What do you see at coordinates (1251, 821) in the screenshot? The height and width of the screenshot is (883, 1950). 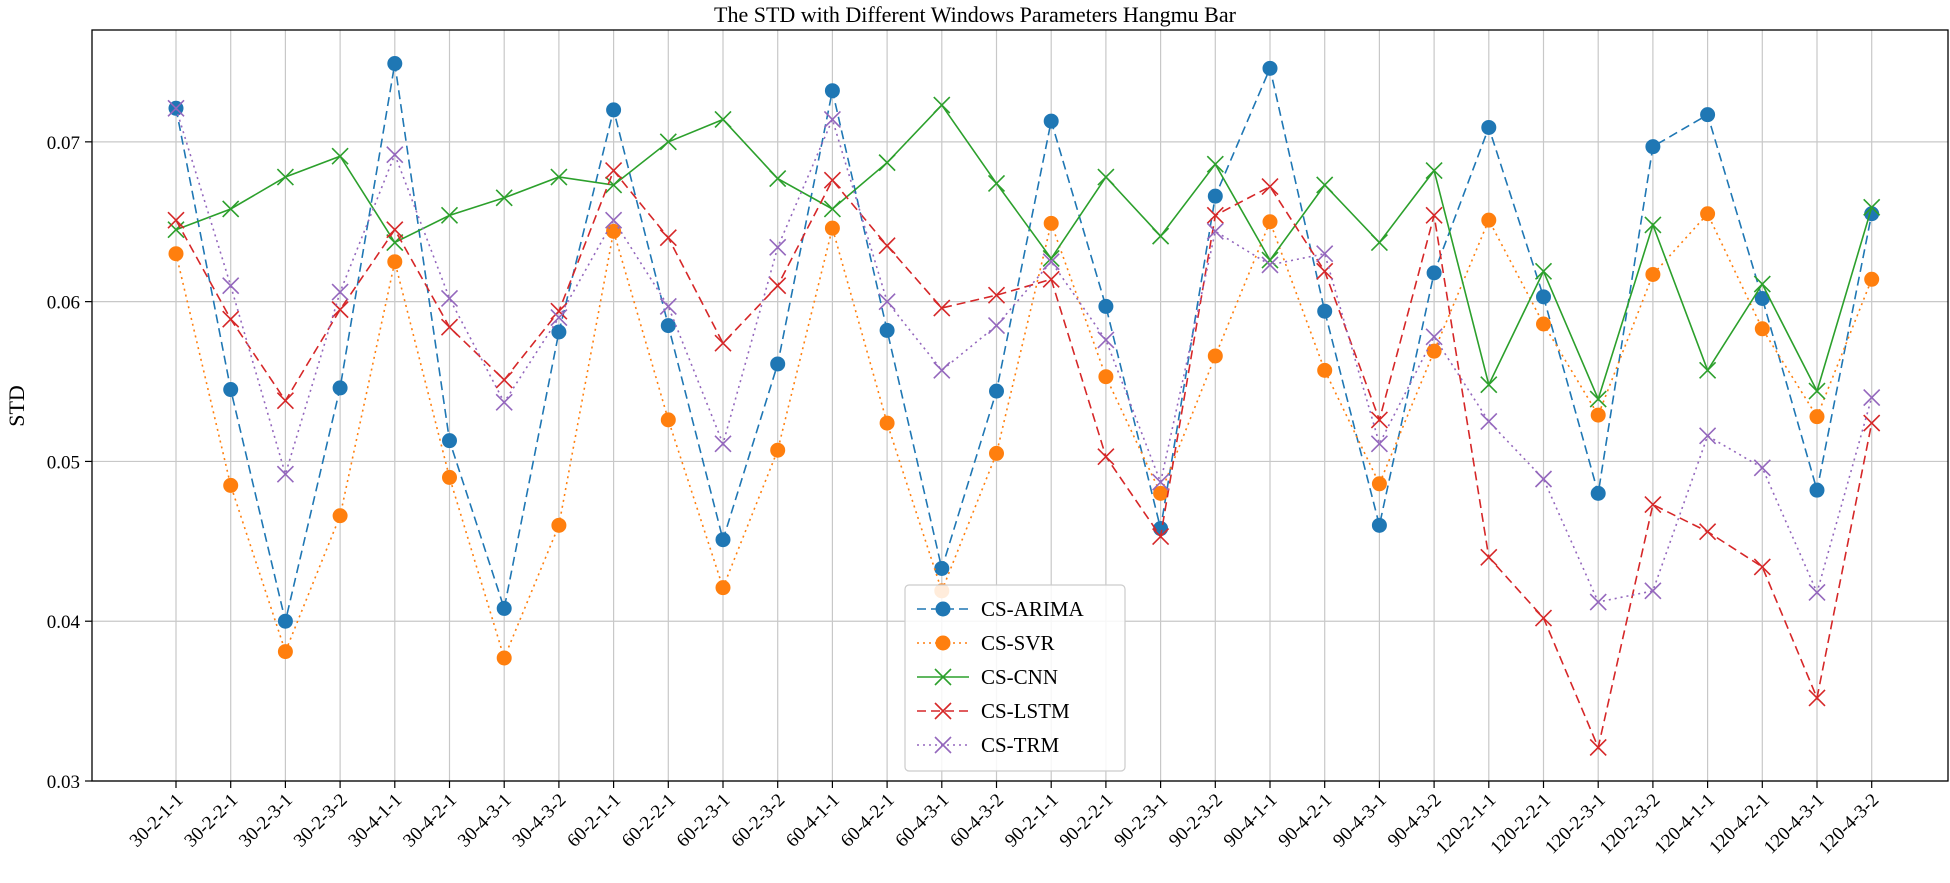 I see `x-tick-label: 90-4-1-1` at bounding box center [1251, 821].